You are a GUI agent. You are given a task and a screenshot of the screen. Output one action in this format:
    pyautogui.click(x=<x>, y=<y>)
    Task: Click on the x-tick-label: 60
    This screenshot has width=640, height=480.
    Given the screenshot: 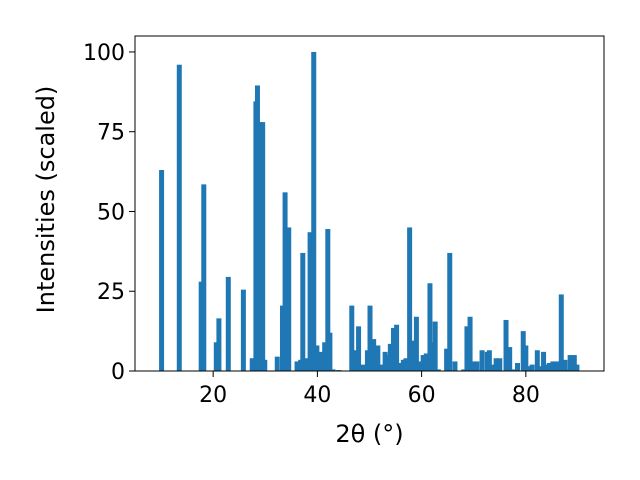 What is the action you would take?
    pyautogui.click(x=422, y=395)
    